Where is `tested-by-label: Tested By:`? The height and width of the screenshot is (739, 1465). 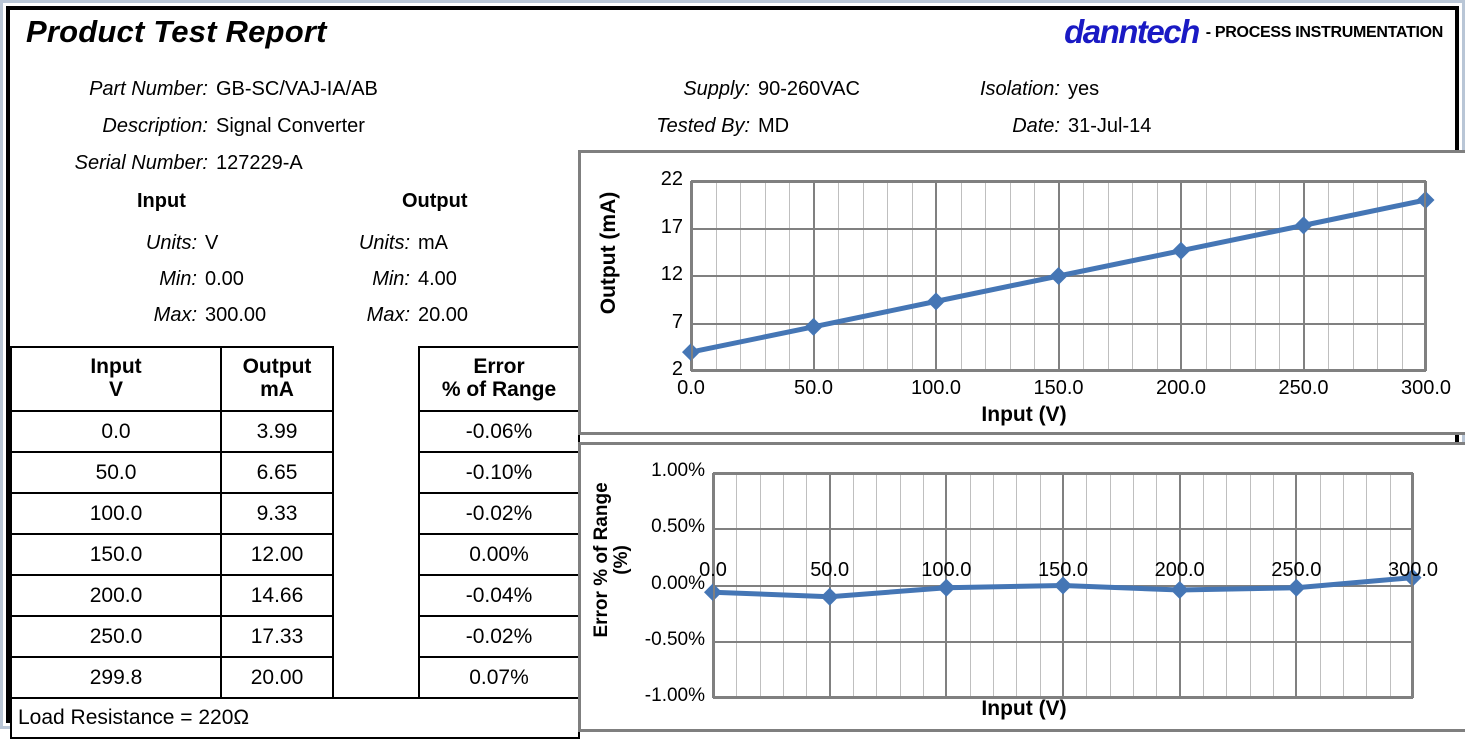 tested-by-label: Tested By: is located at coordinates (703, 126).